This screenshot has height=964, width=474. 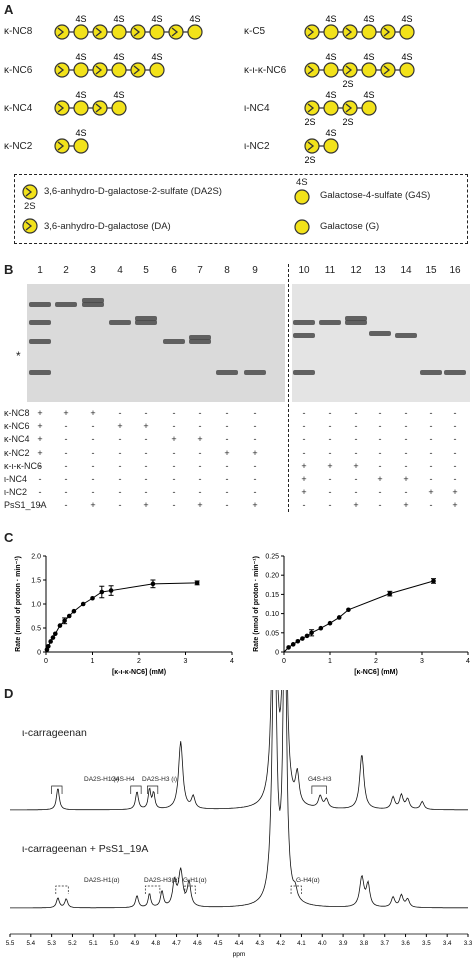 I want to click on sample-row-label: ι-NC4, so click(x=16, y=479).